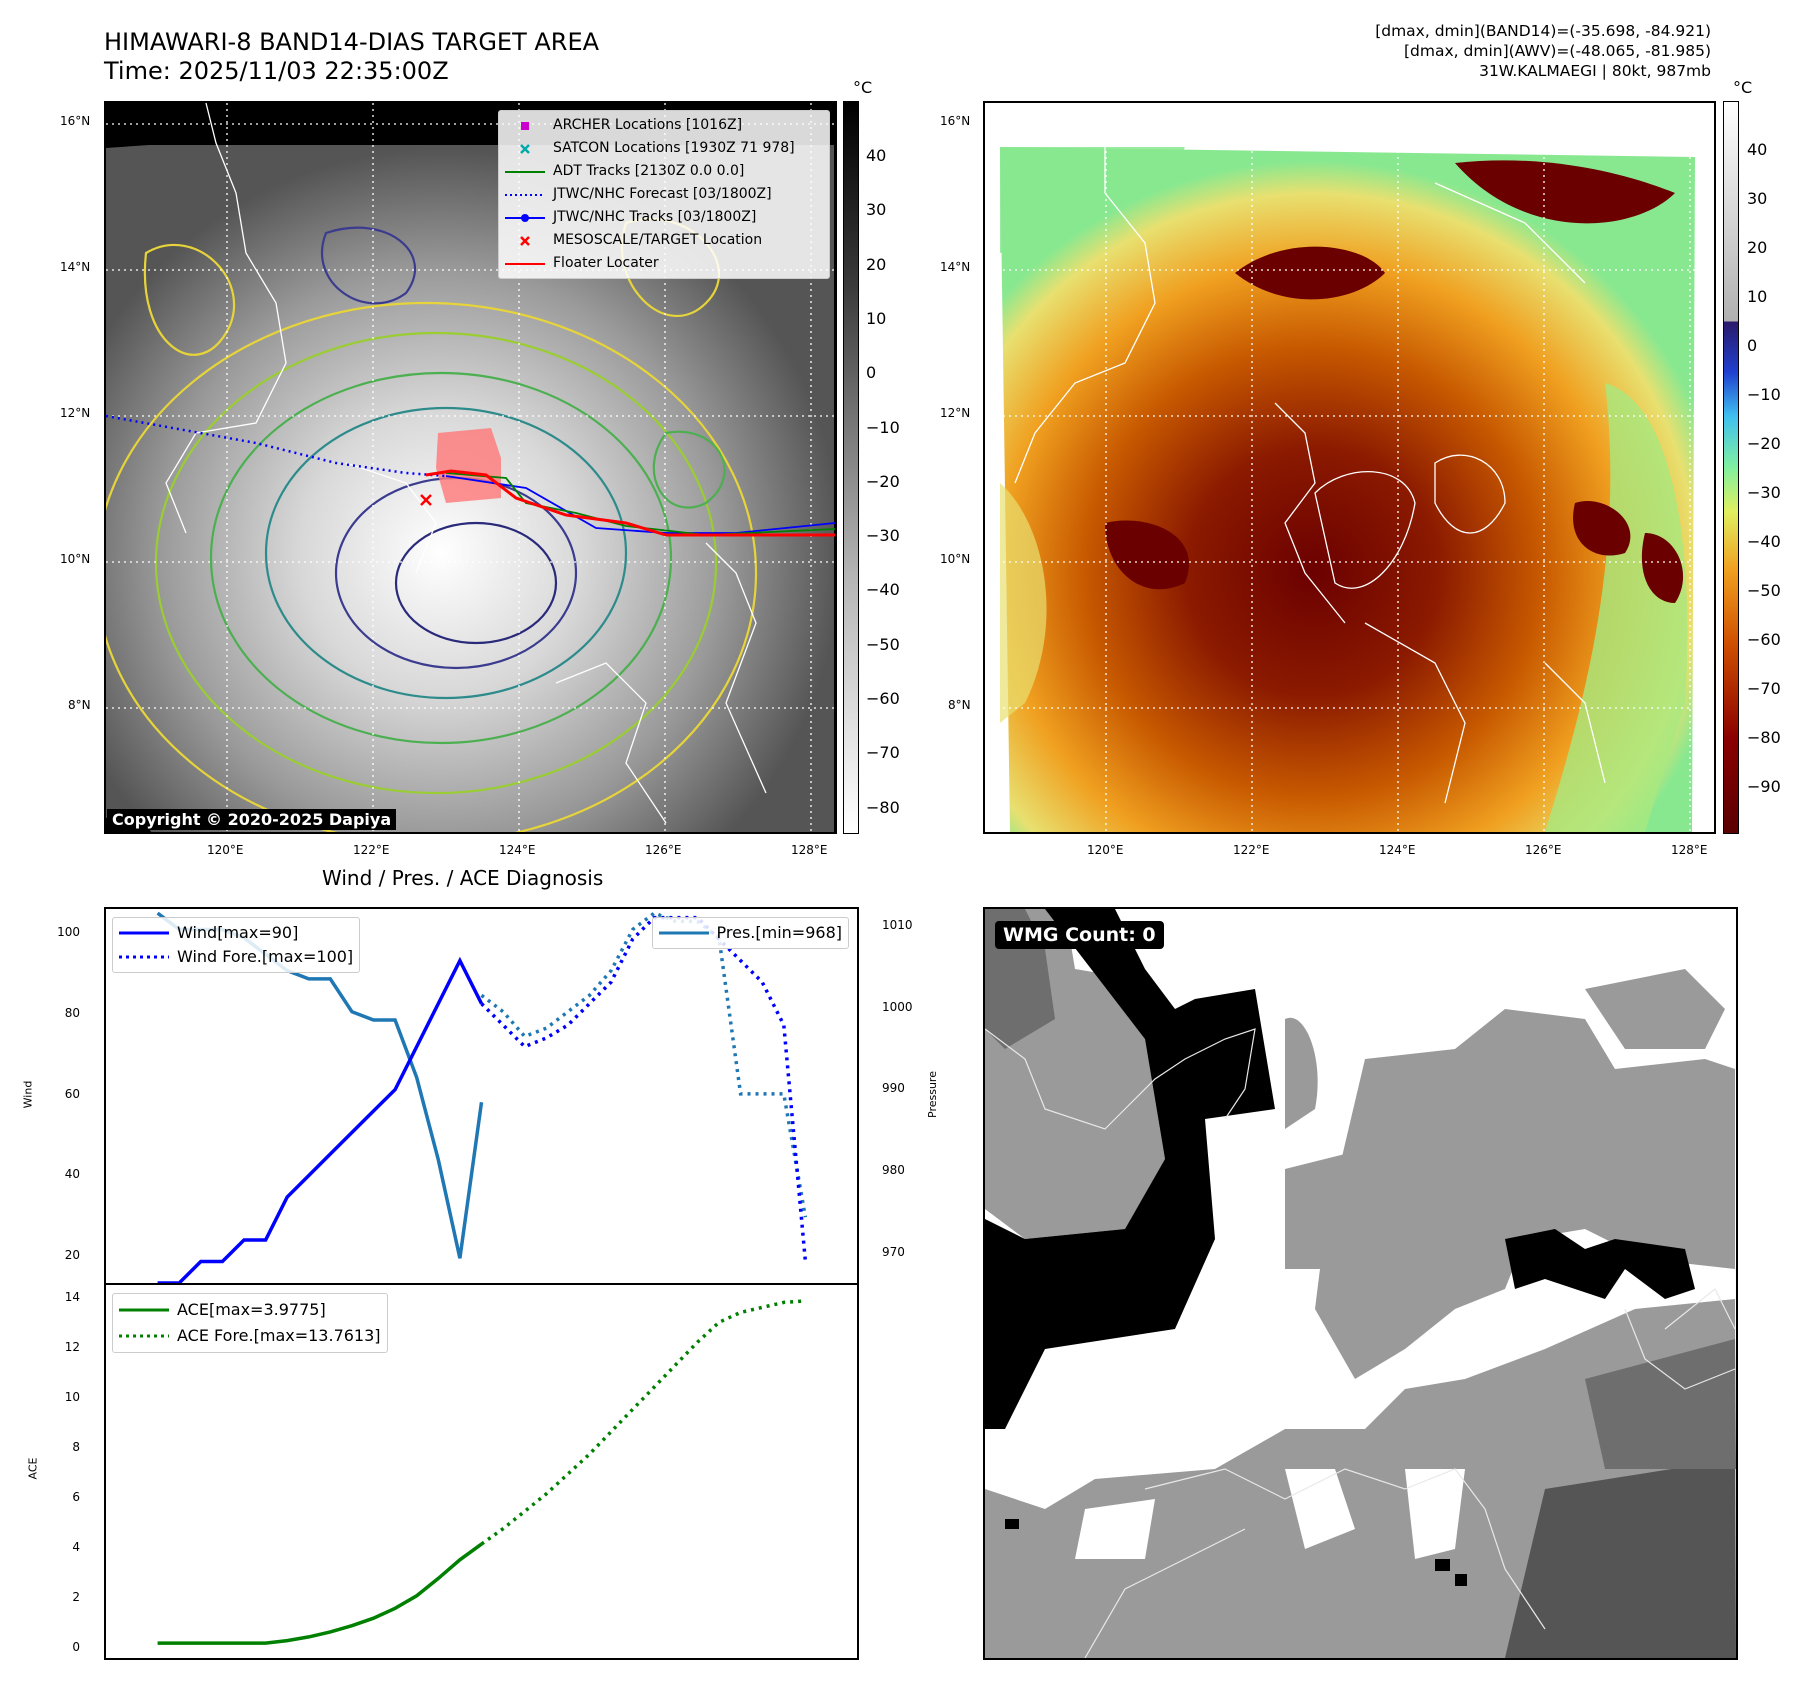 The image size is (1797, 1690). I want to click on right-colorbar-tick: −60, so click(1764, 639).